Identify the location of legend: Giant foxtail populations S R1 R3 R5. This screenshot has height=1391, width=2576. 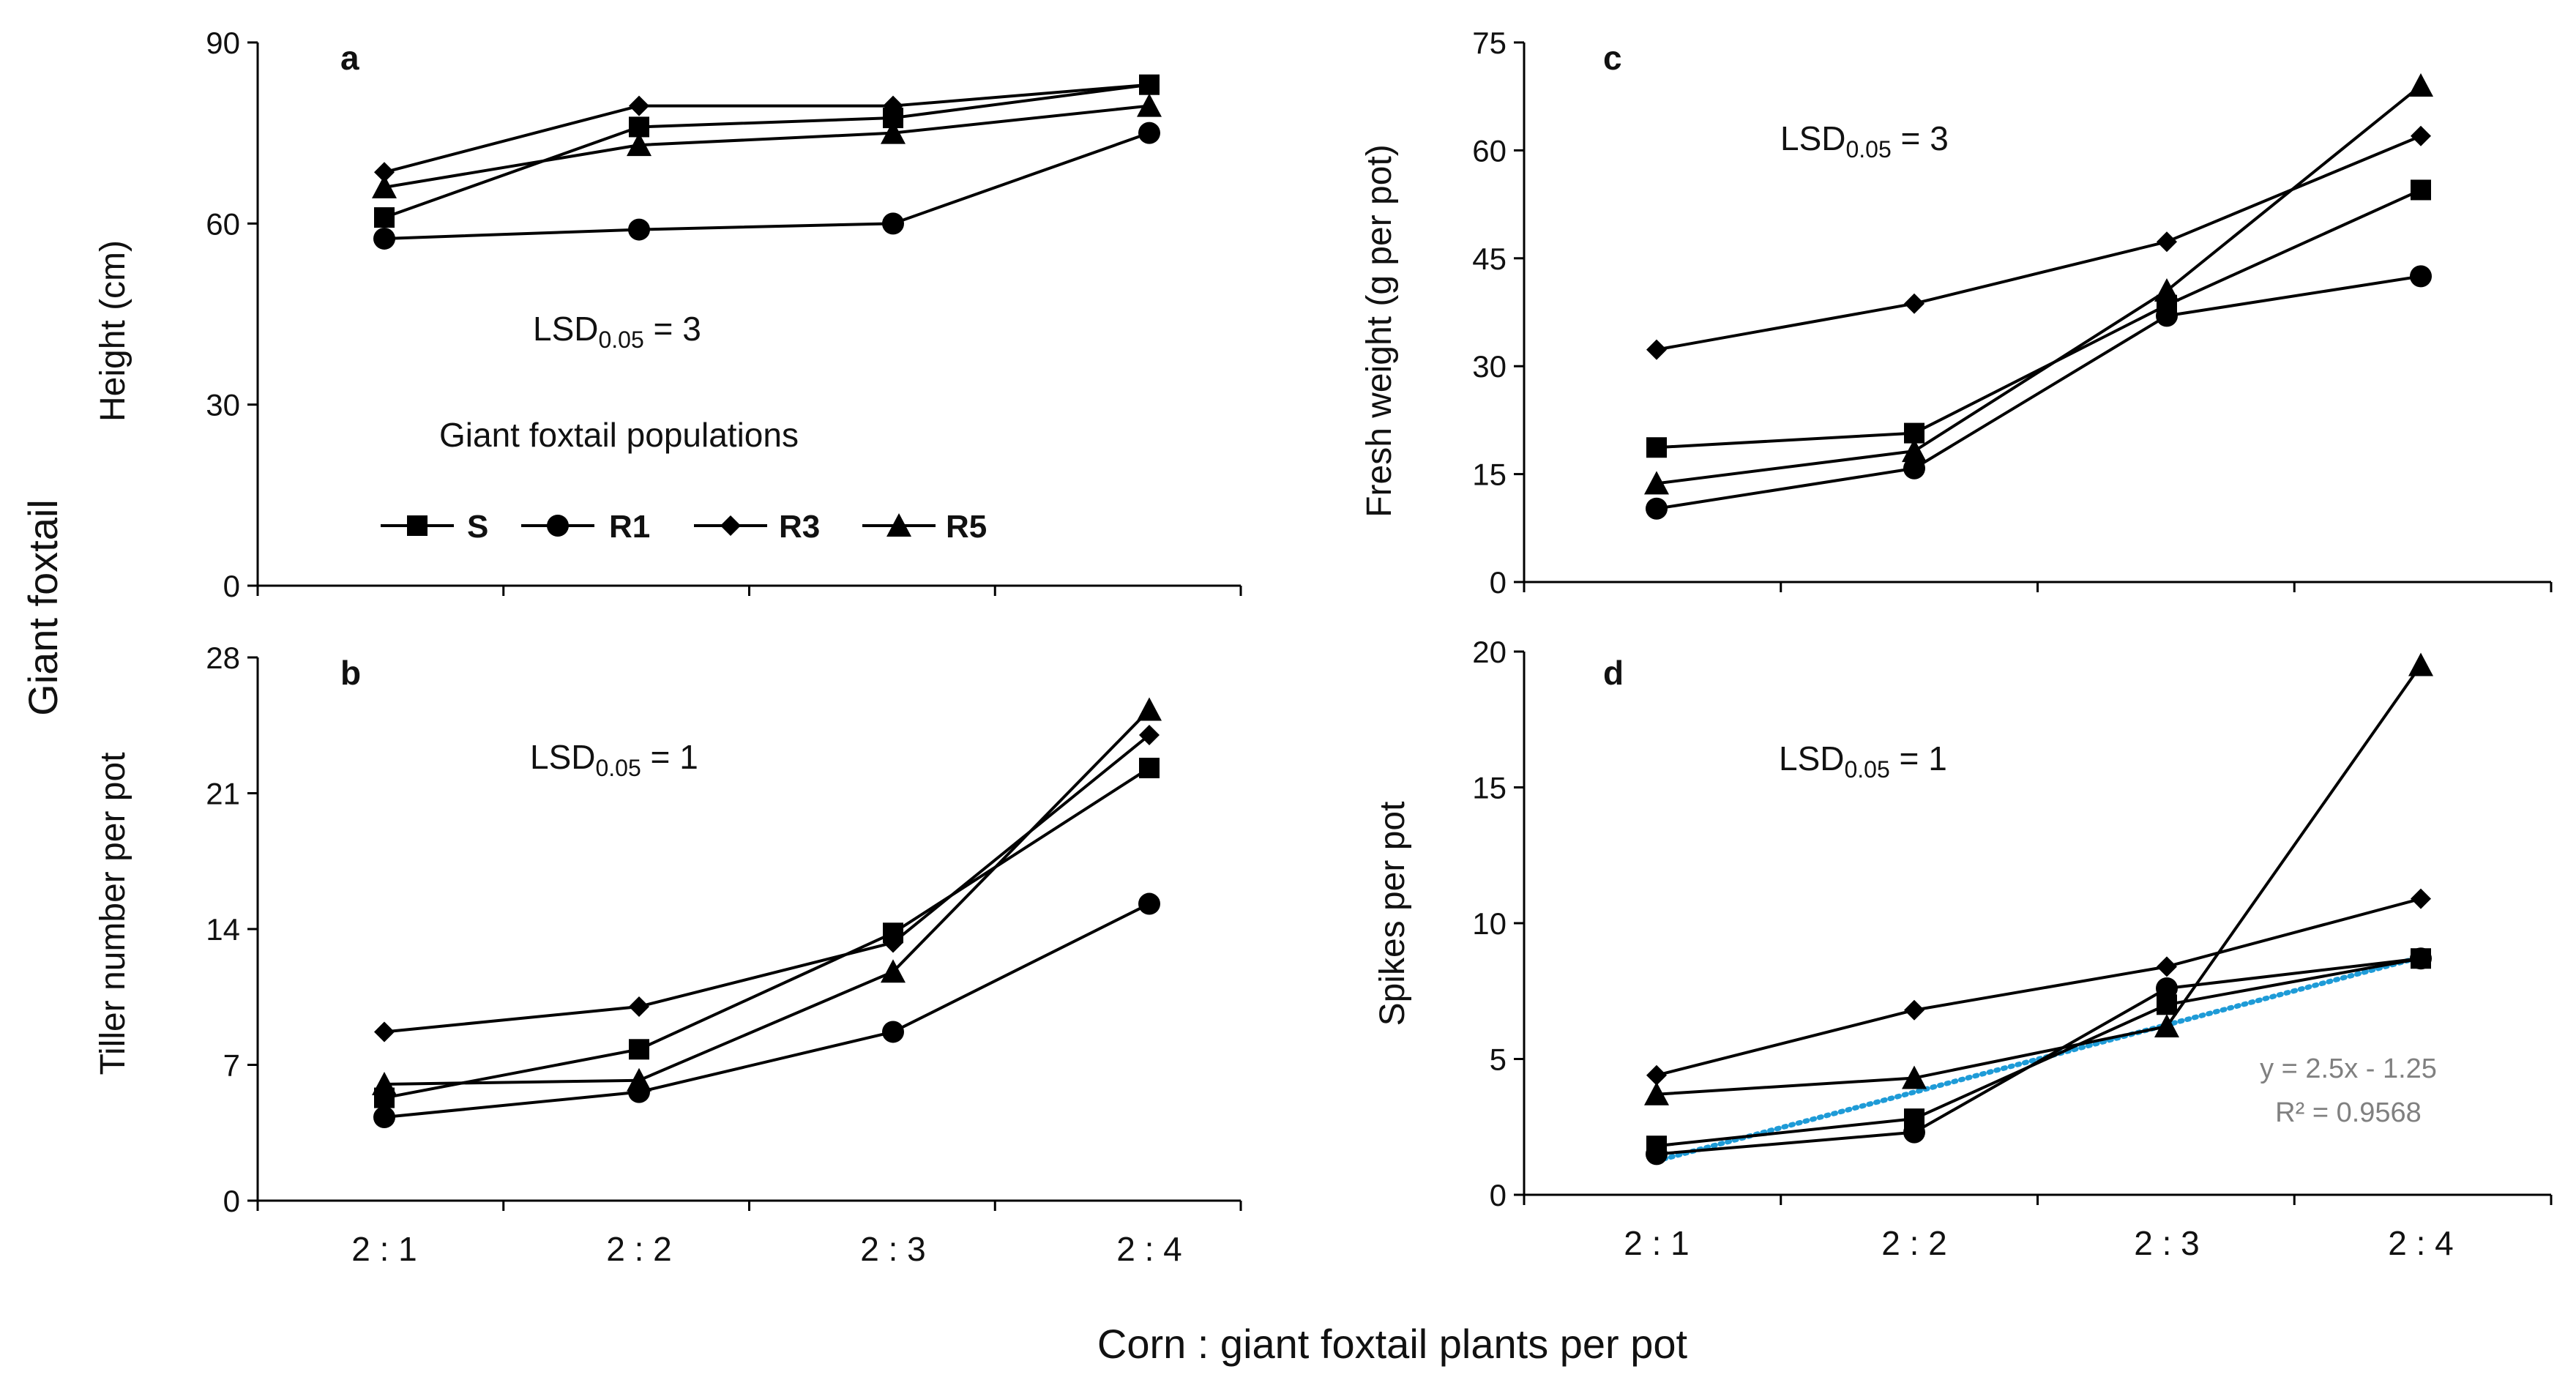
(684, 480).